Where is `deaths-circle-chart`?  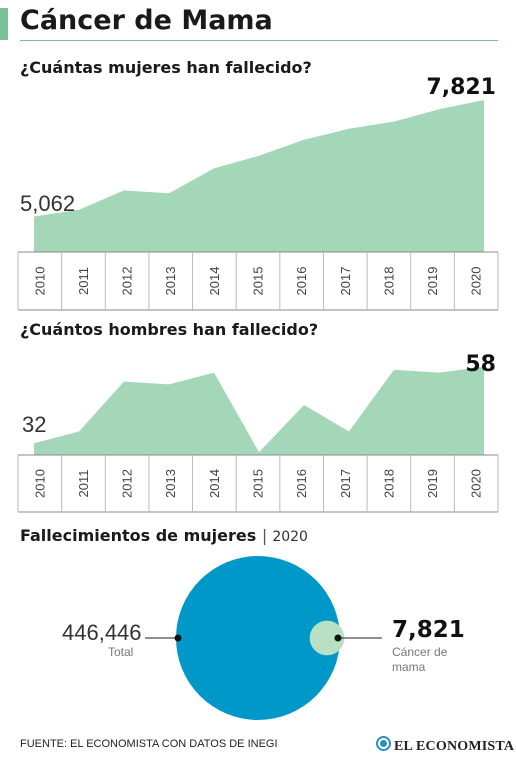 deaths-circle-chart is located at coordinates (263, 638).